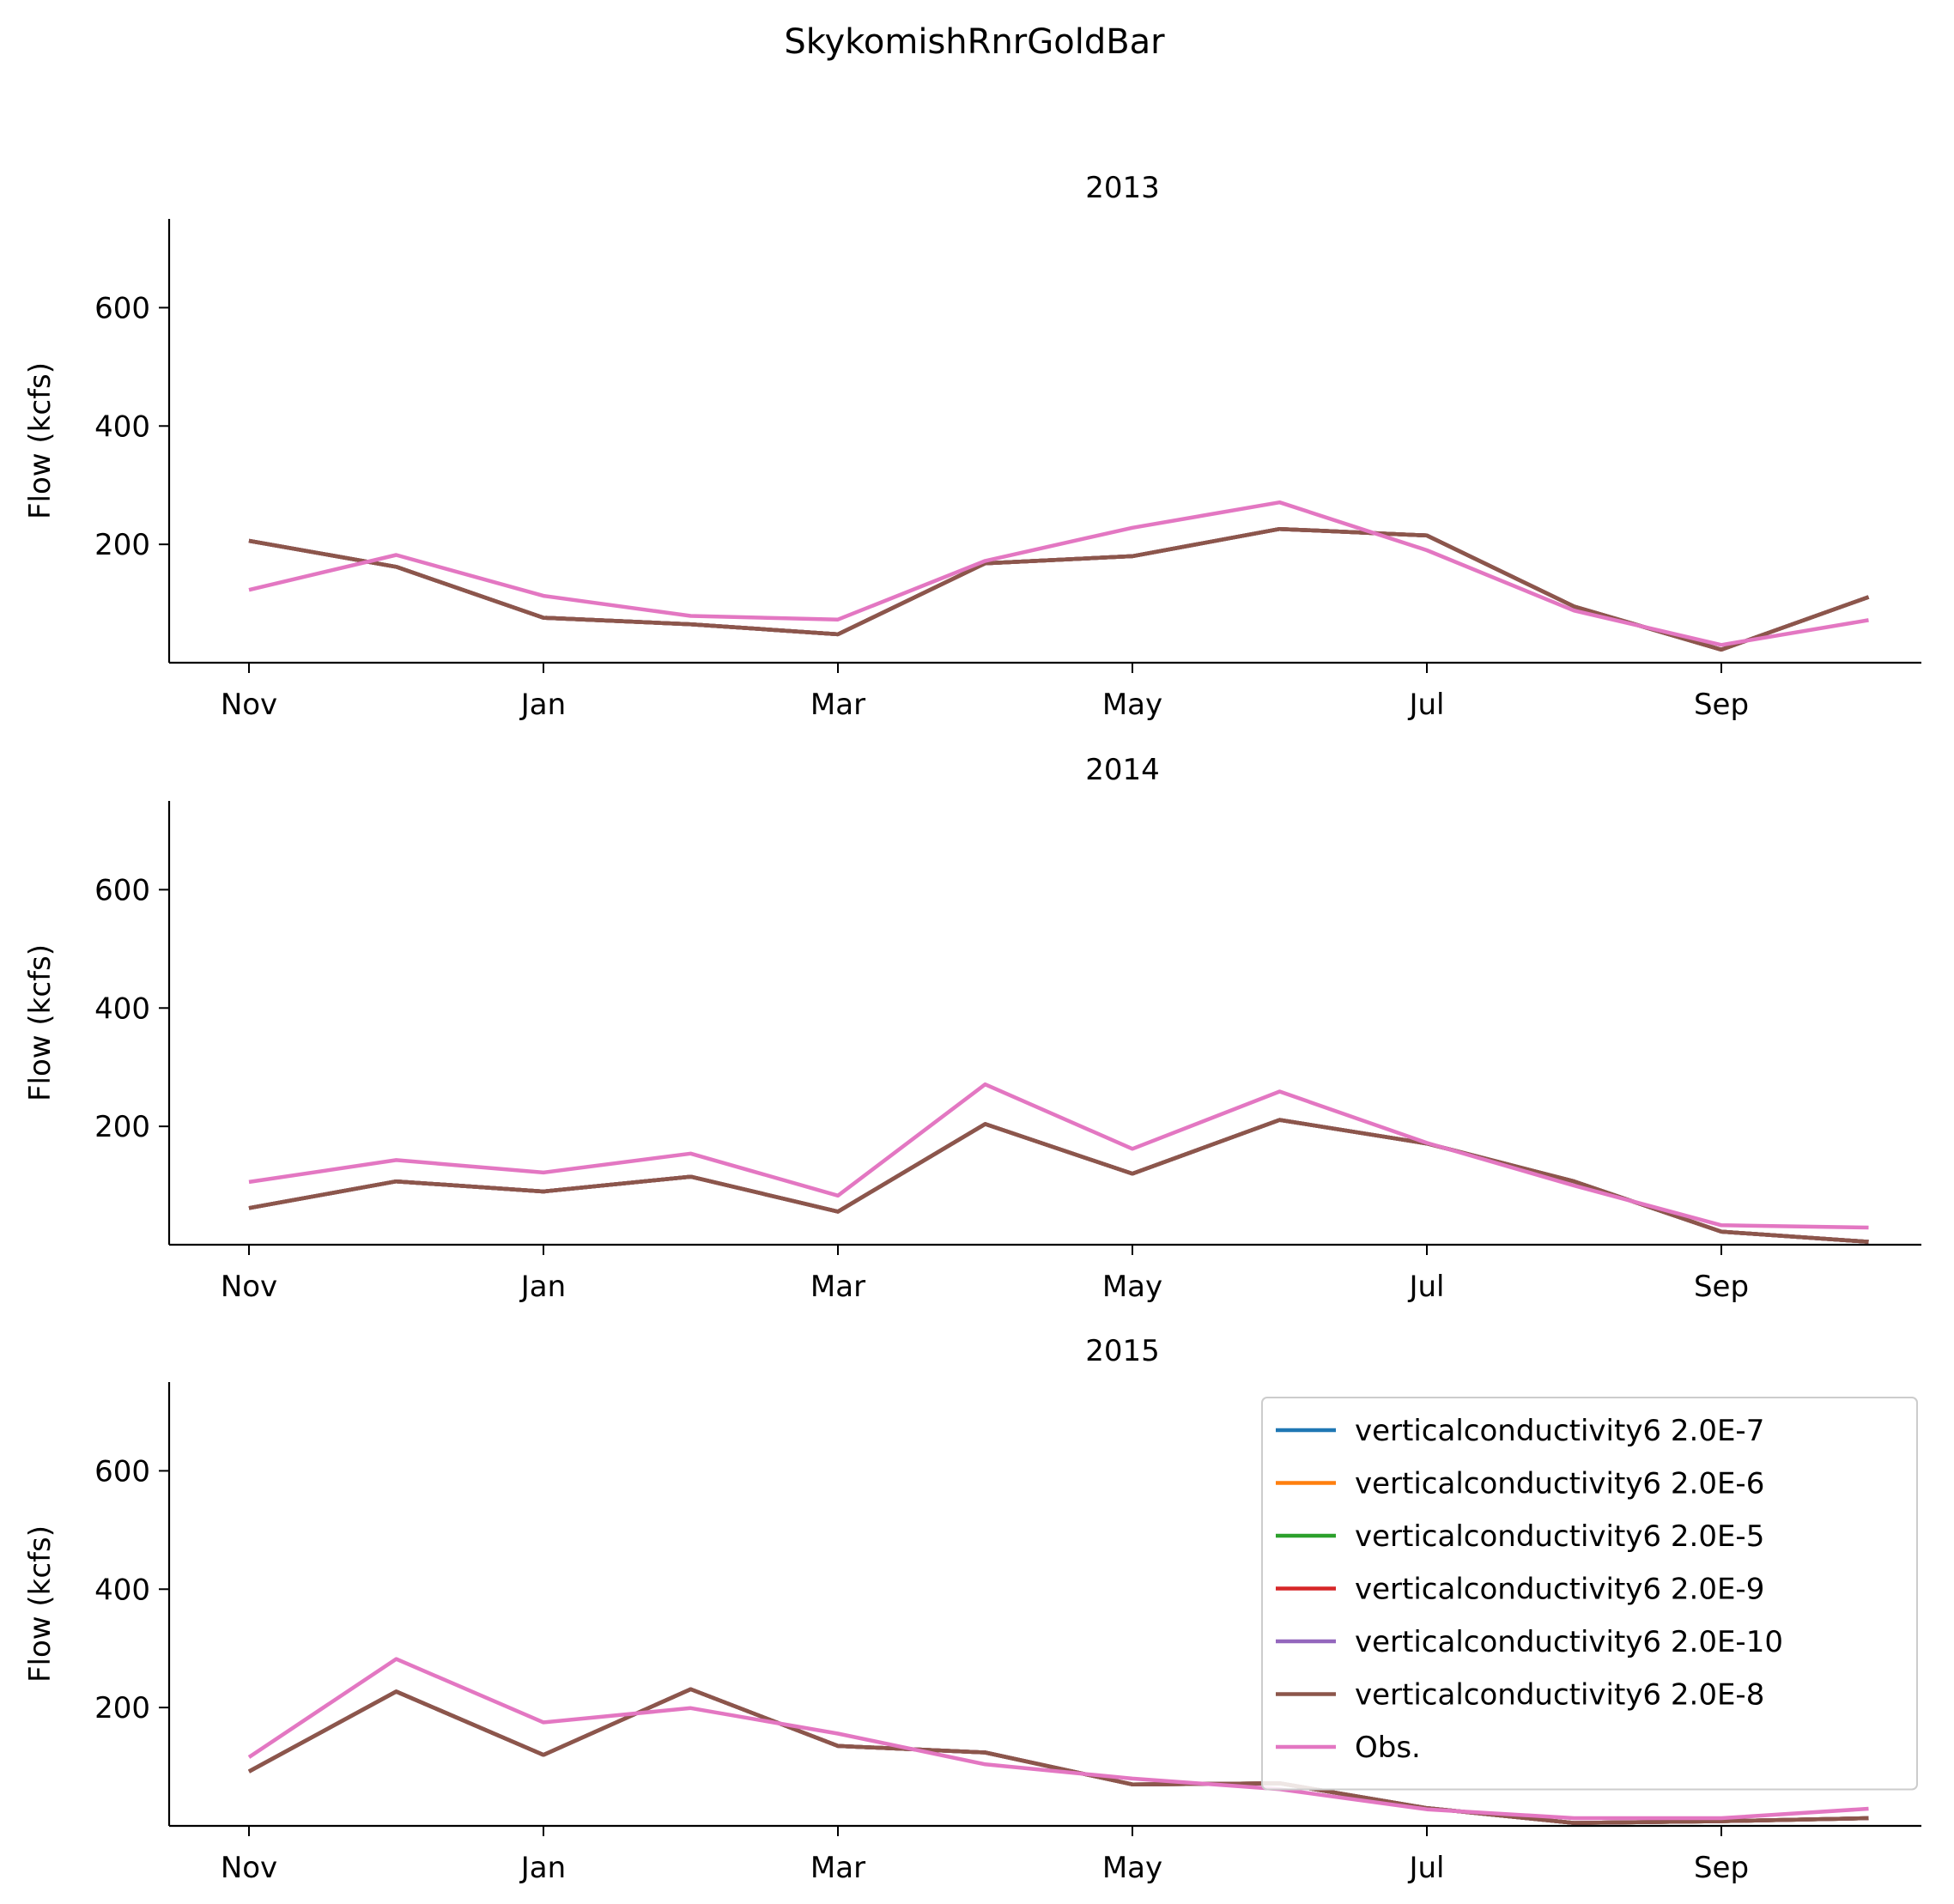 Image resolution: width=1954 pixels, height=1904 pixels. Describe the element at coordinates (1569, 1642) in the screenshot. I see `legend-label: verticalconductivity6 2.0E-10` at that location.